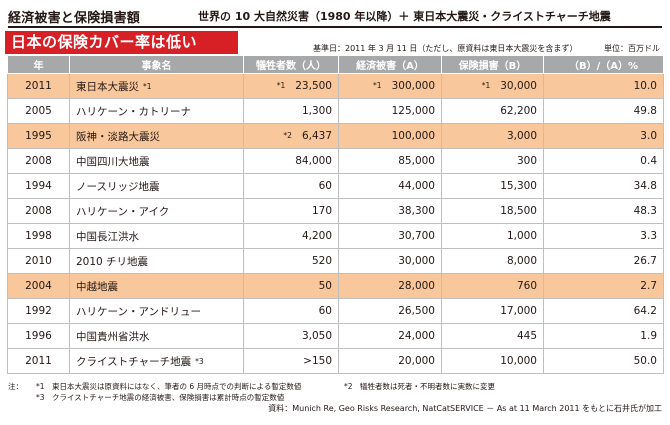 The image size is (670, 425). What do you see at coordinates (390, 361) in the screenshot?
I see `cell-economic: 20,000` at bounding box center [390, 361].